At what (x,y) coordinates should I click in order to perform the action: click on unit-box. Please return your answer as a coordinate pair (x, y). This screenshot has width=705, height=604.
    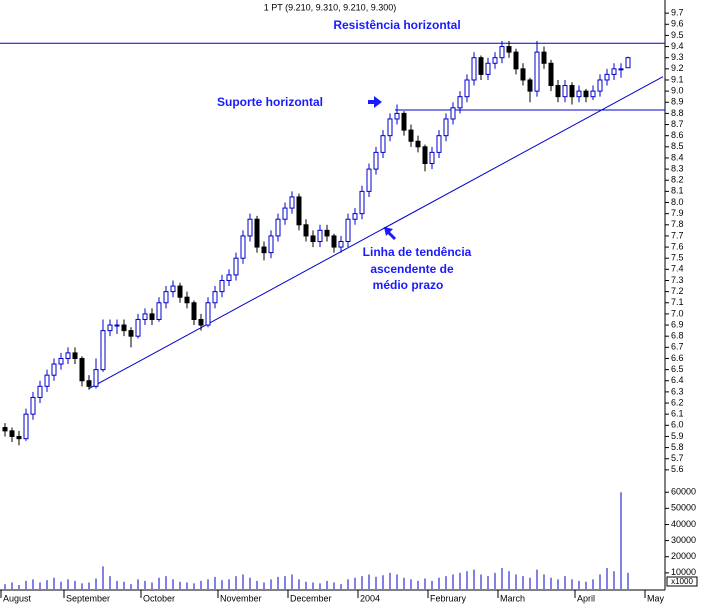
    Looking at the image, I should click on (682, 581).